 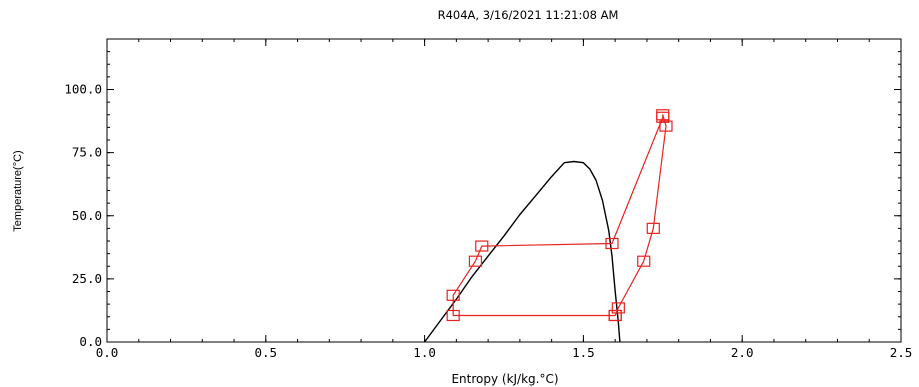 What do you see at coordinates (424, 352) in the screenshot?
I see `x-tick-label: 1.0` at bounding box center [424, 352].